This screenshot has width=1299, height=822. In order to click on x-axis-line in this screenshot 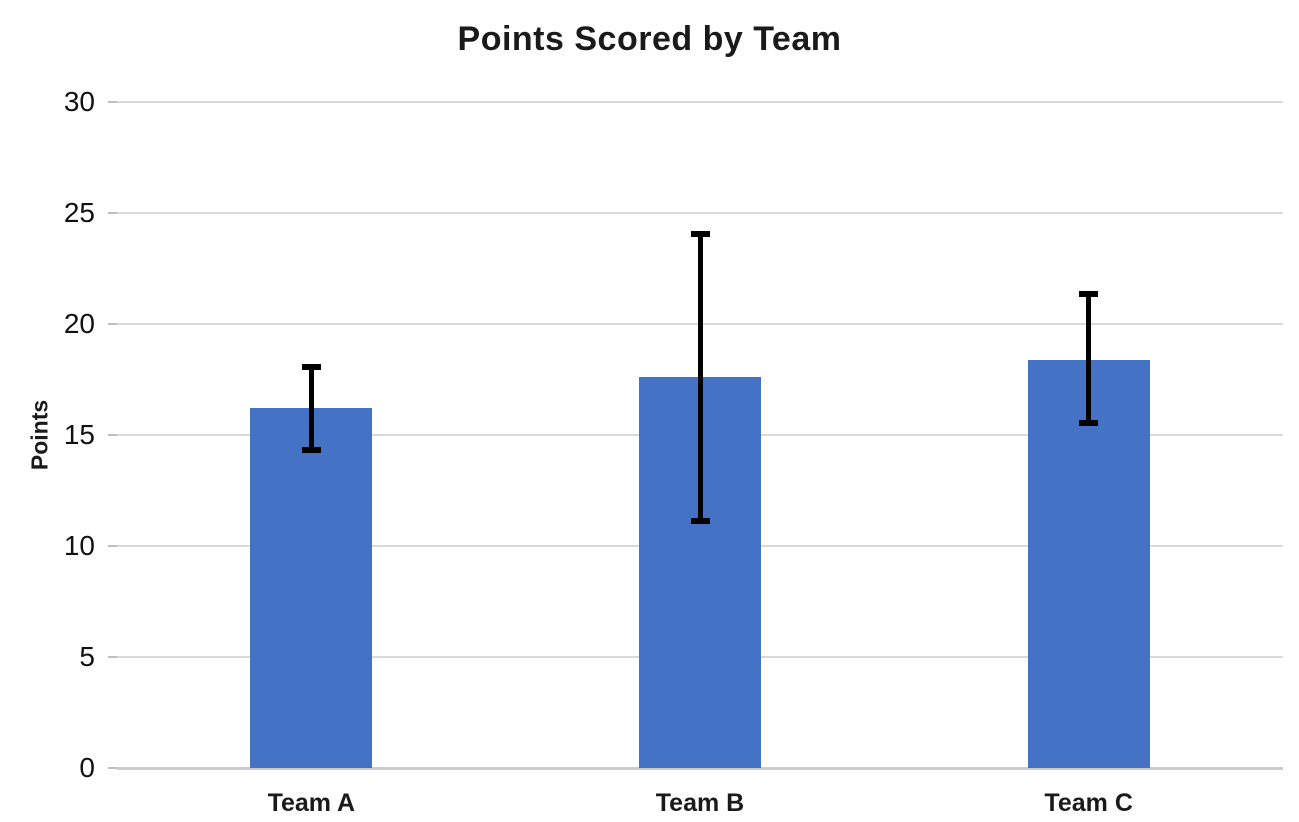, I will do `click(700, 768)`.